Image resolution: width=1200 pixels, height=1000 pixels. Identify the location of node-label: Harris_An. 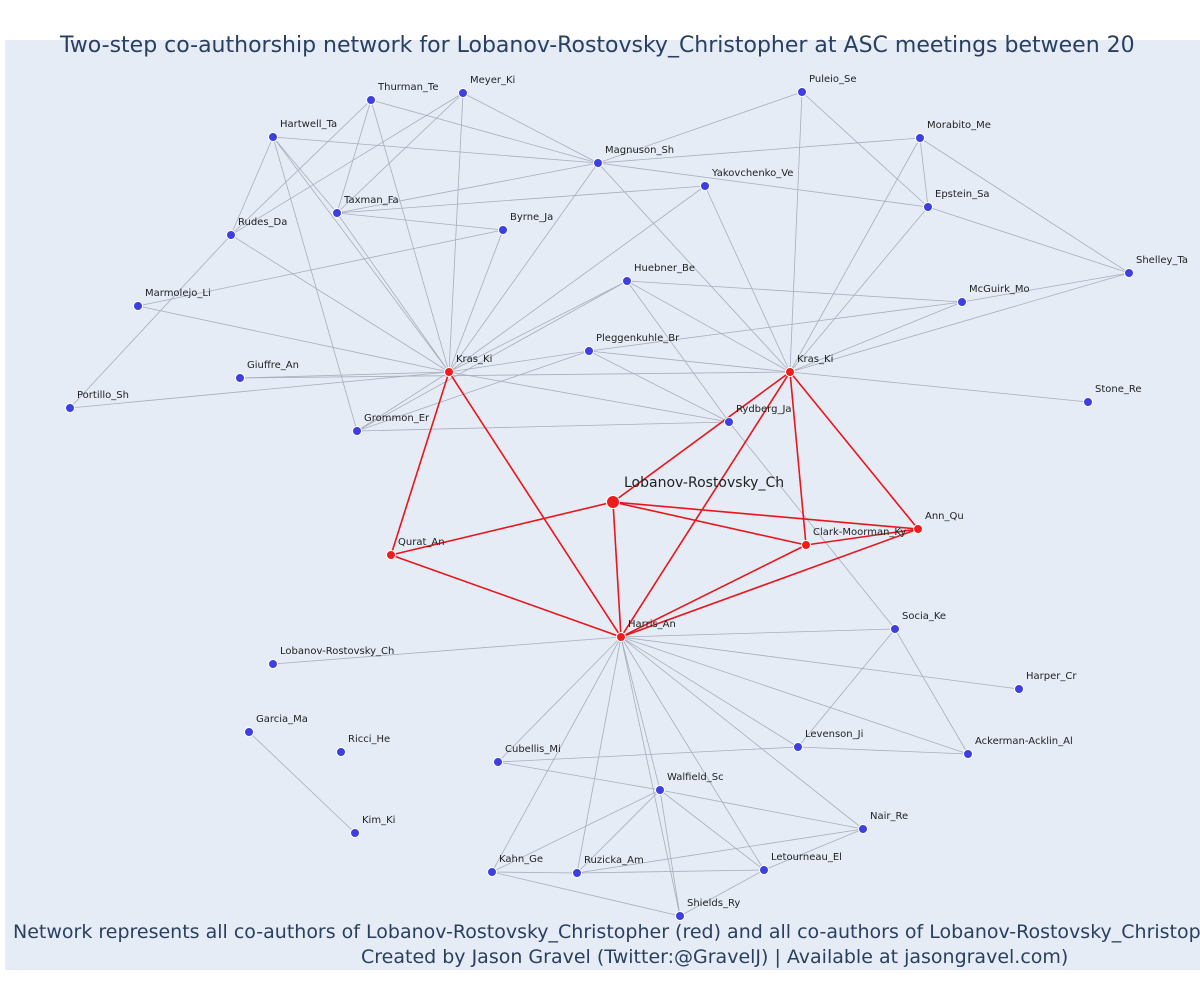
(652, 624).